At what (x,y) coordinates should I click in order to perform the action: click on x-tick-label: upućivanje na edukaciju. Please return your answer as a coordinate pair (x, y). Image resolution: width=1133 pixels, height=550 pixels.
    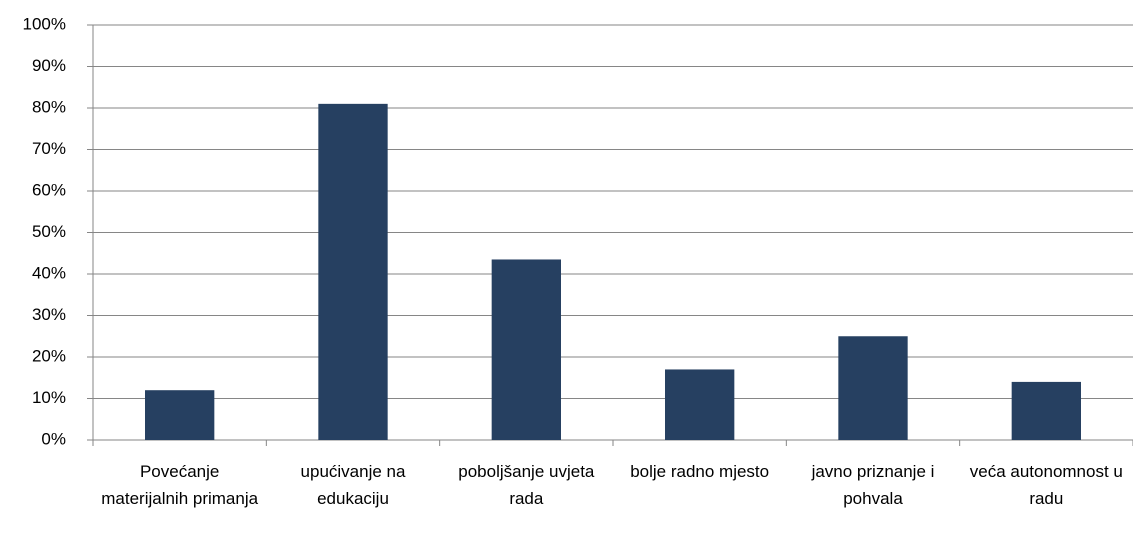
    Looking at the image, I should click on (353, 485).